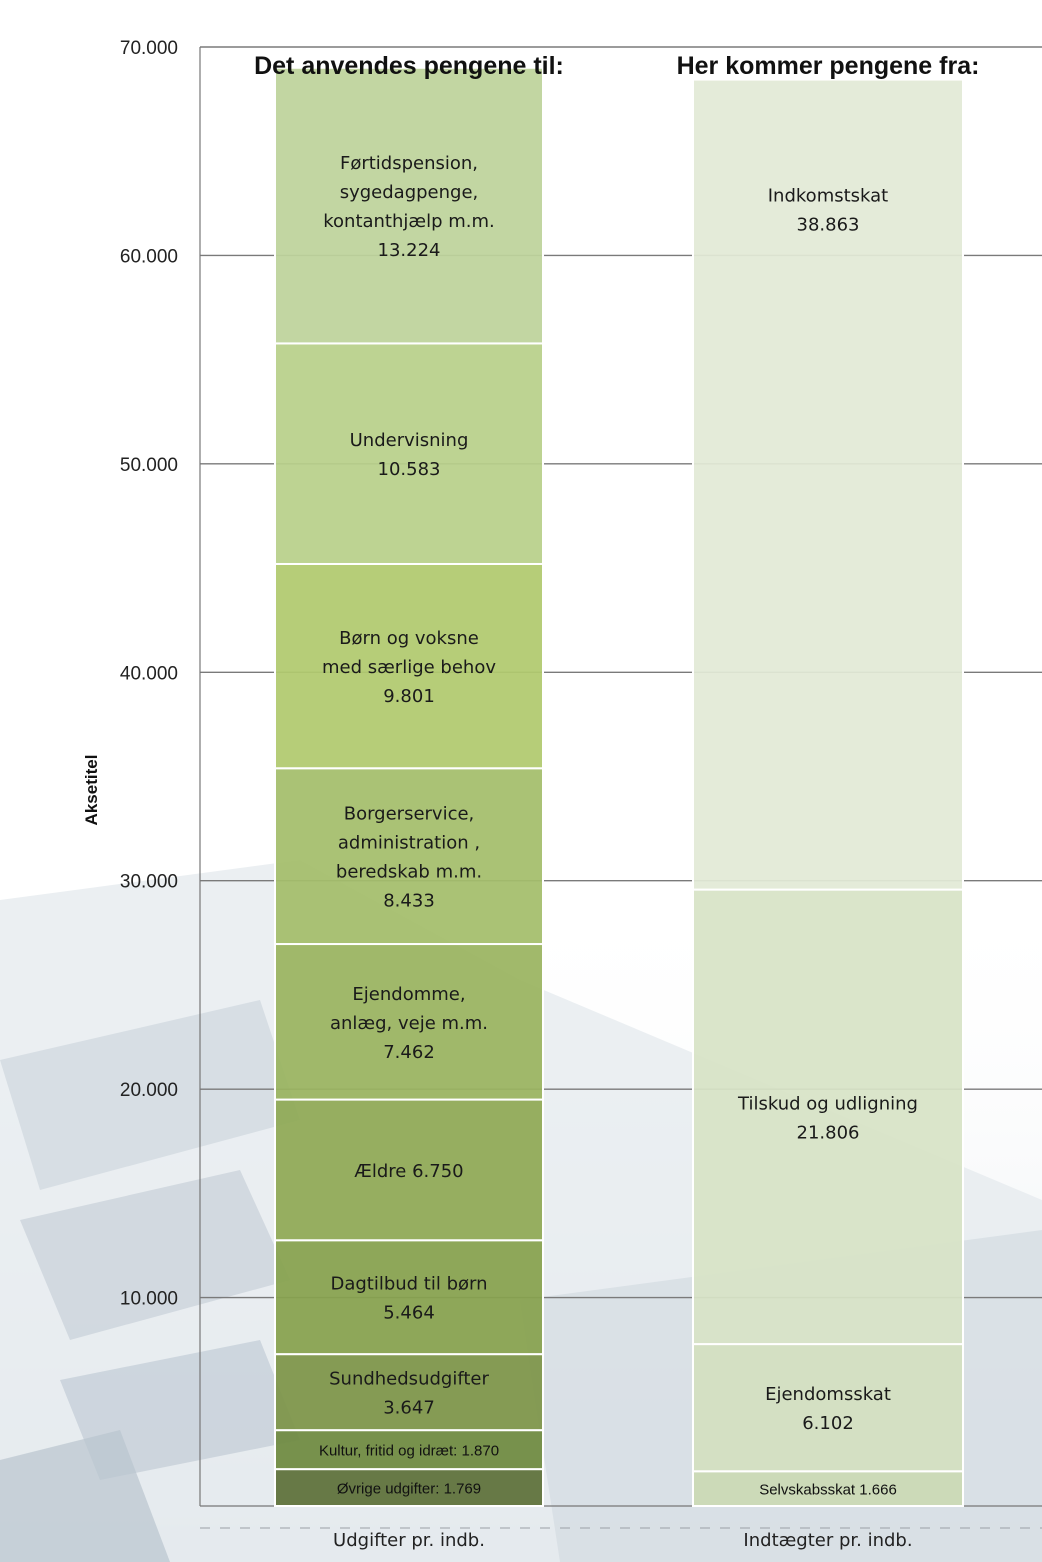  What do you see at coordinates (149, 48) in the screenshot?
I see `y-tick-label: 70.000` at bounding box center [149, 48].